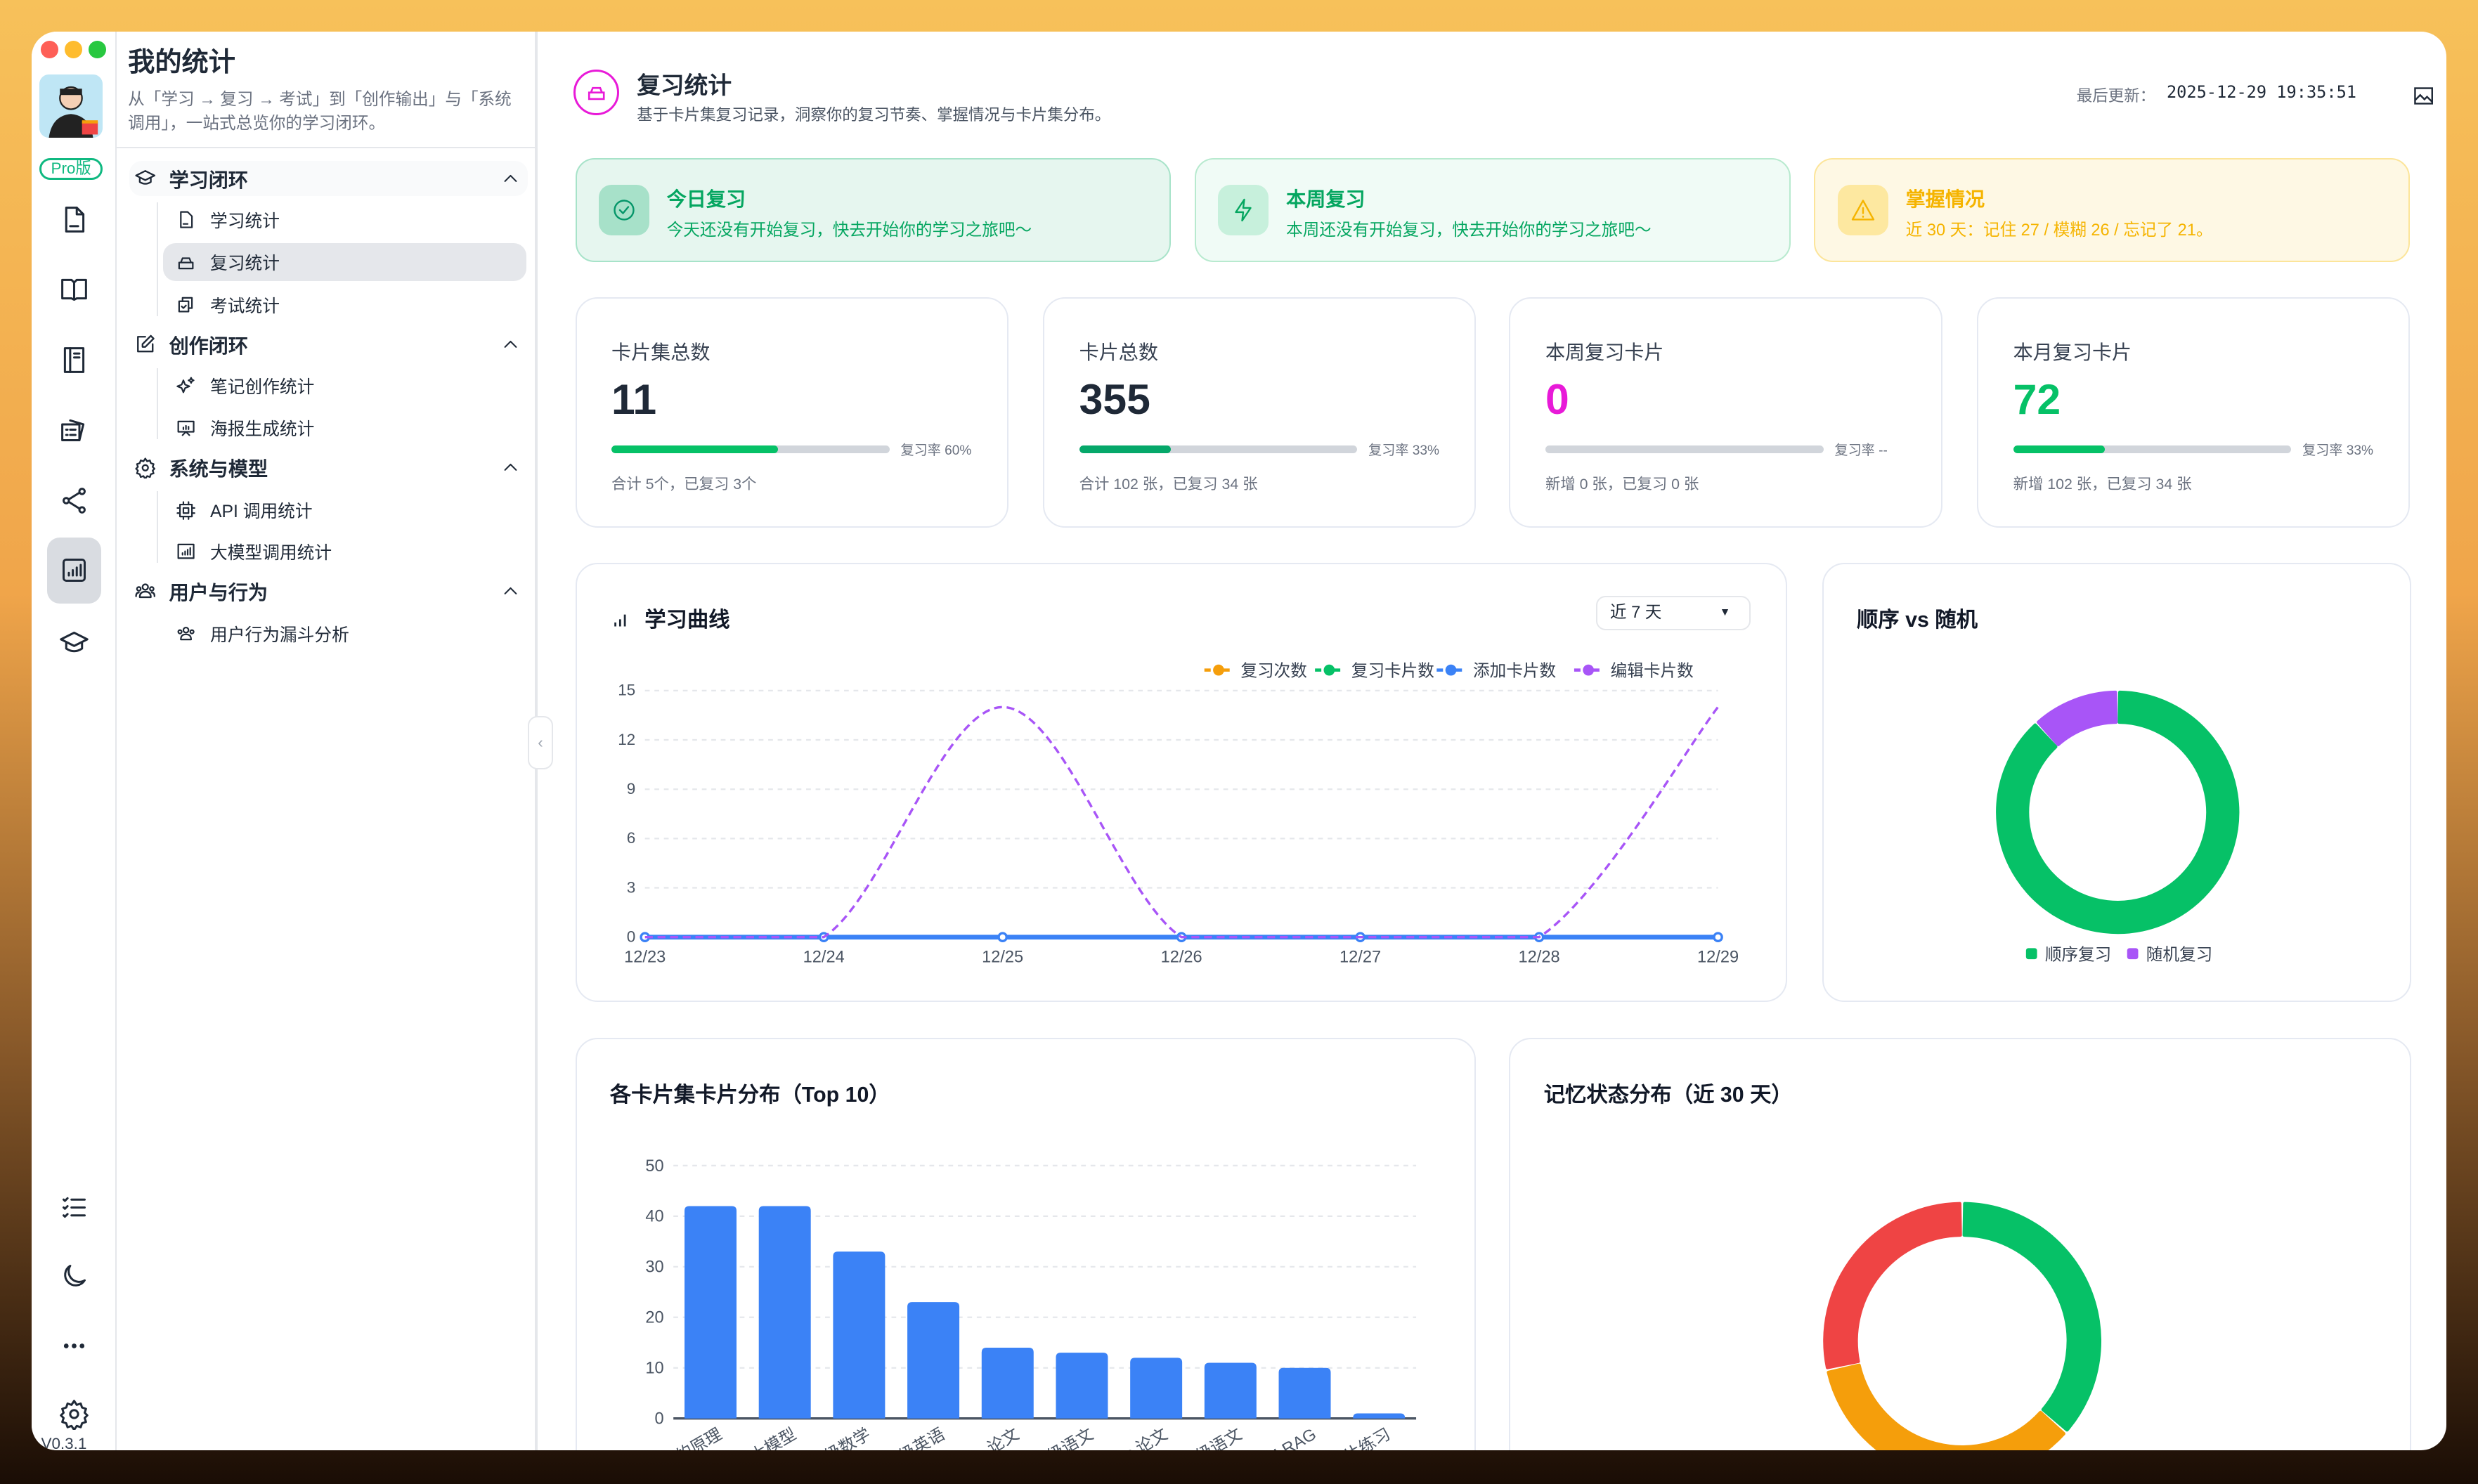 The width and height of the screenshot is (2478, 1484). Describe the element at coordinates (1945, 199) in the screenshot. I see `alert-title: 掌握情况` at that location.